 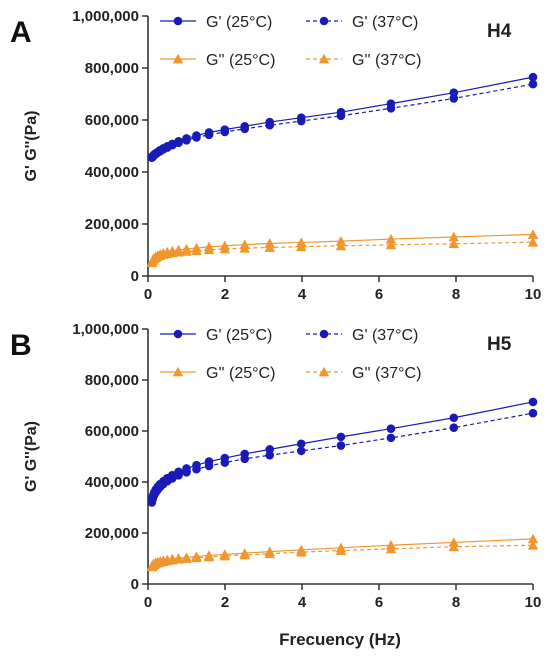 I want to click on panel-label: B, so click(x=21, y=345).